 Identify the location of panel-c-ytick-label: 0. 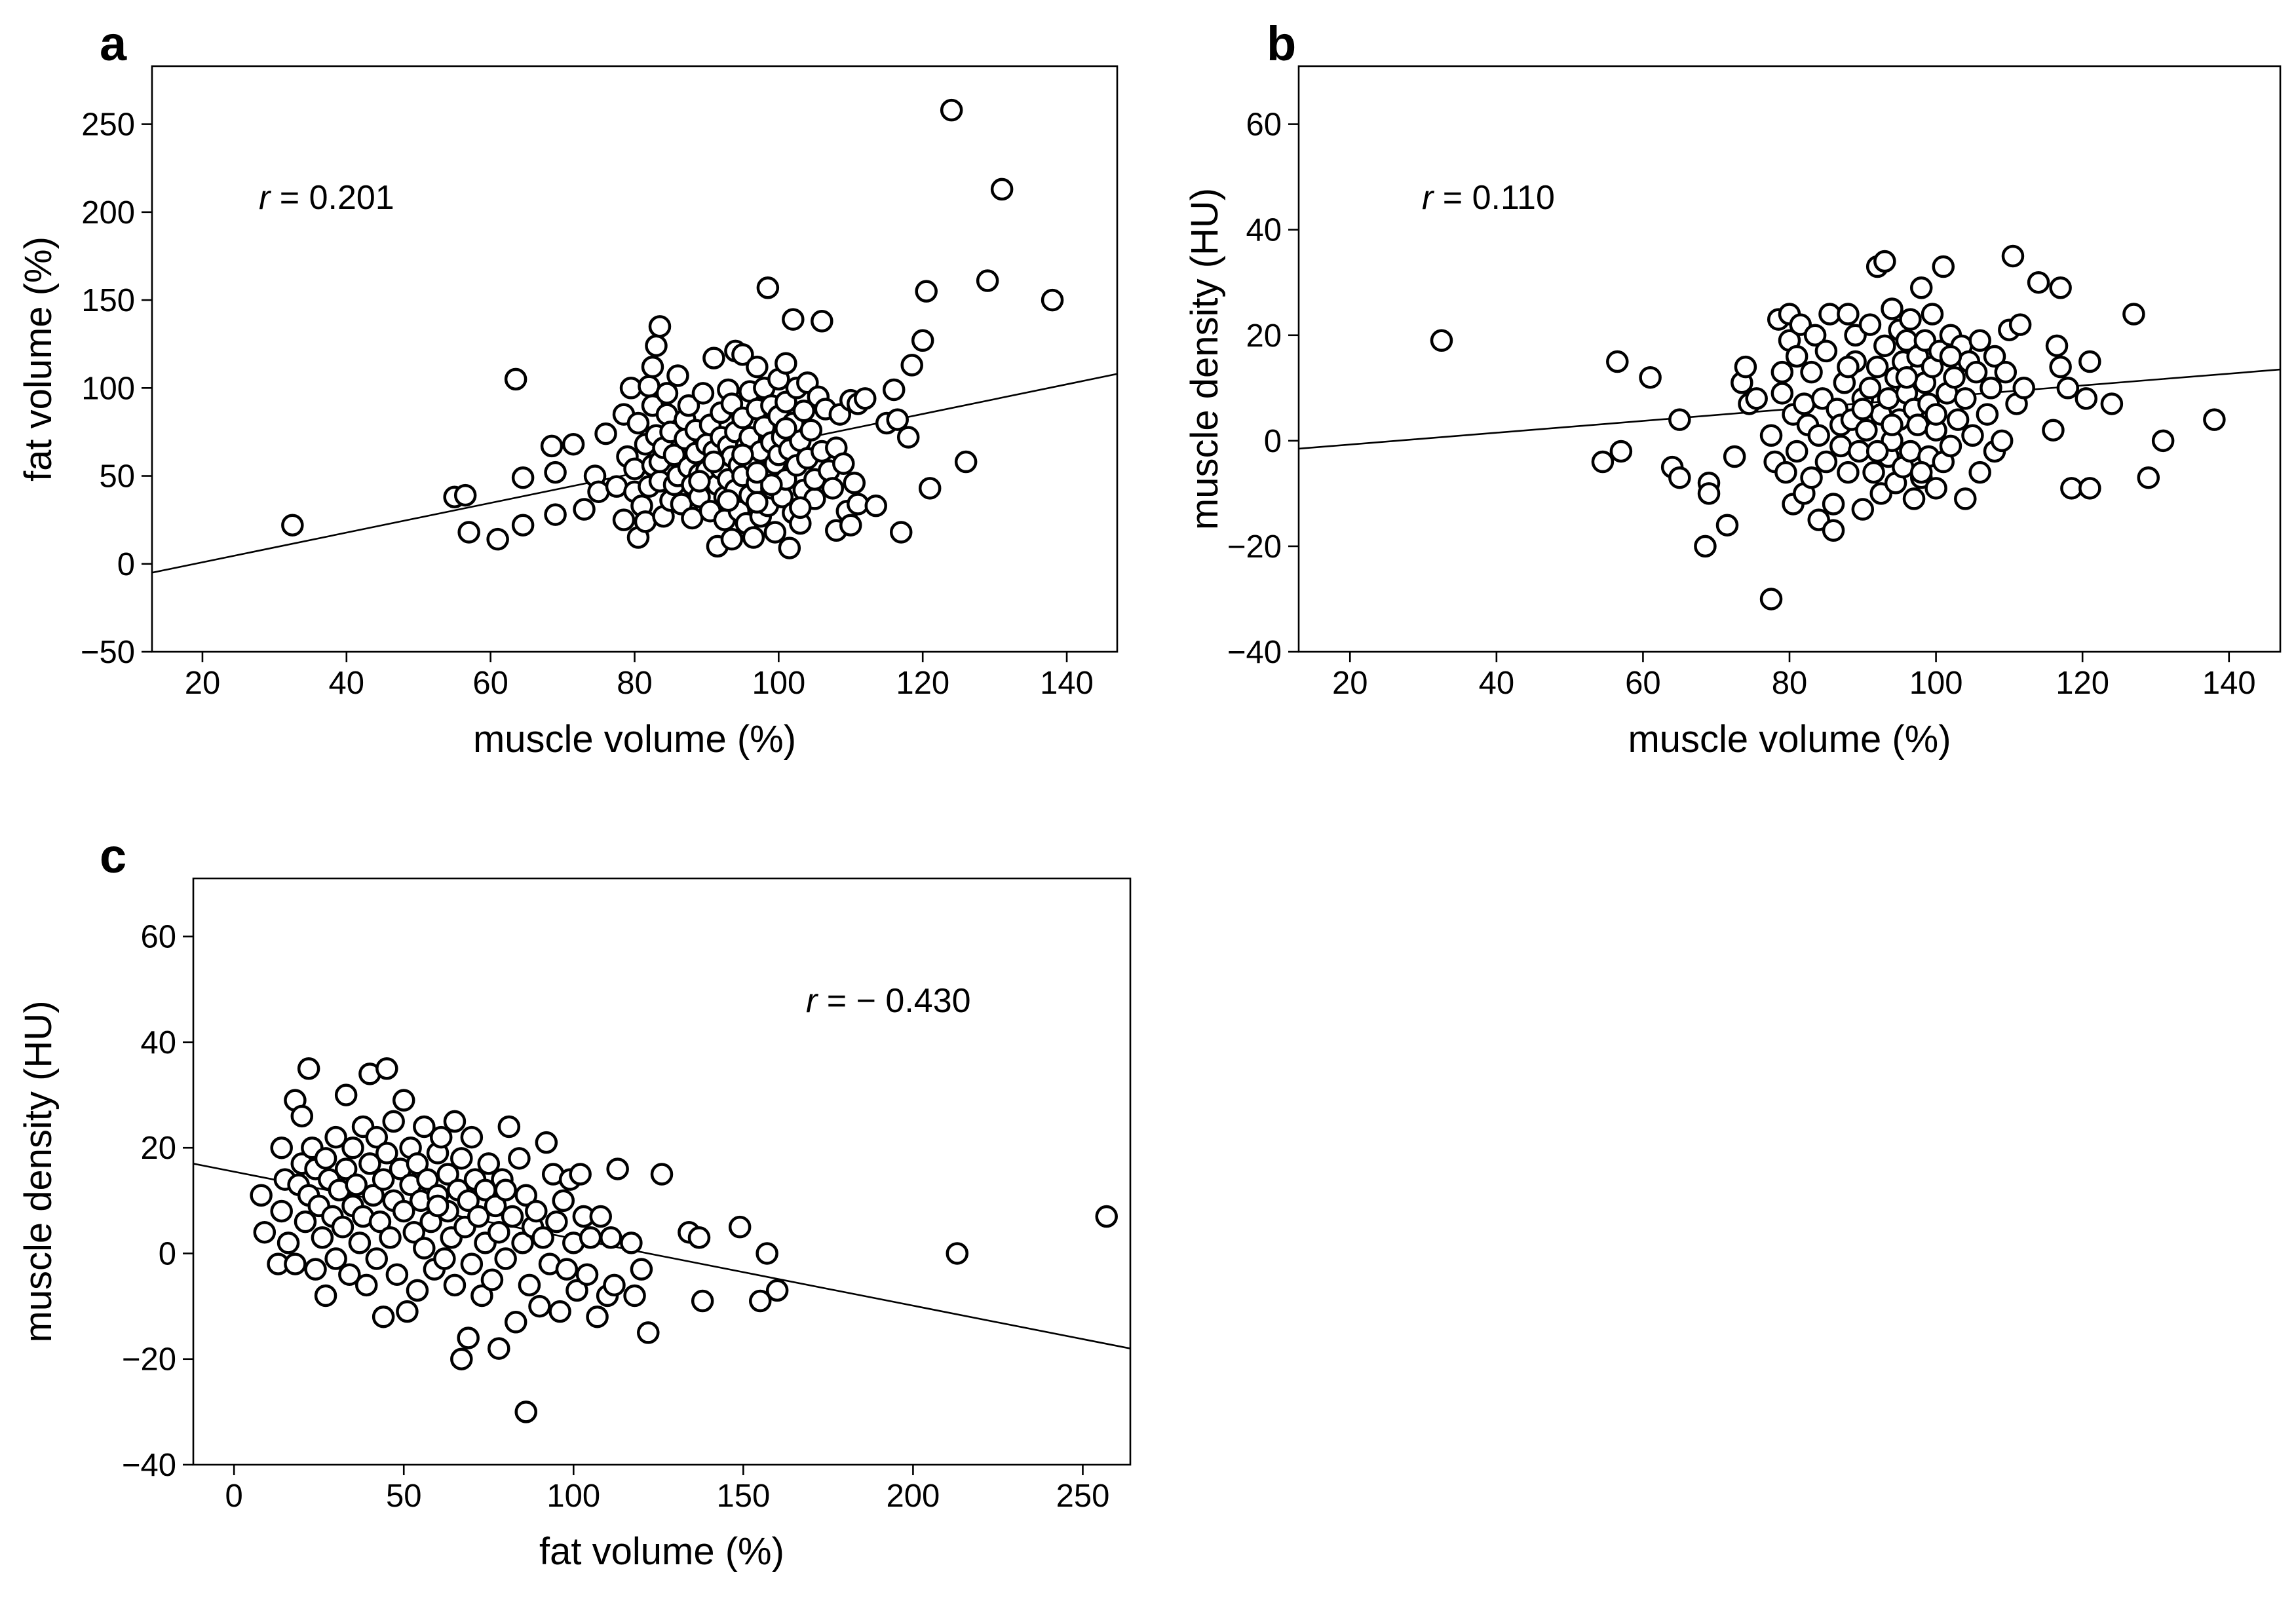
(167, 1253).